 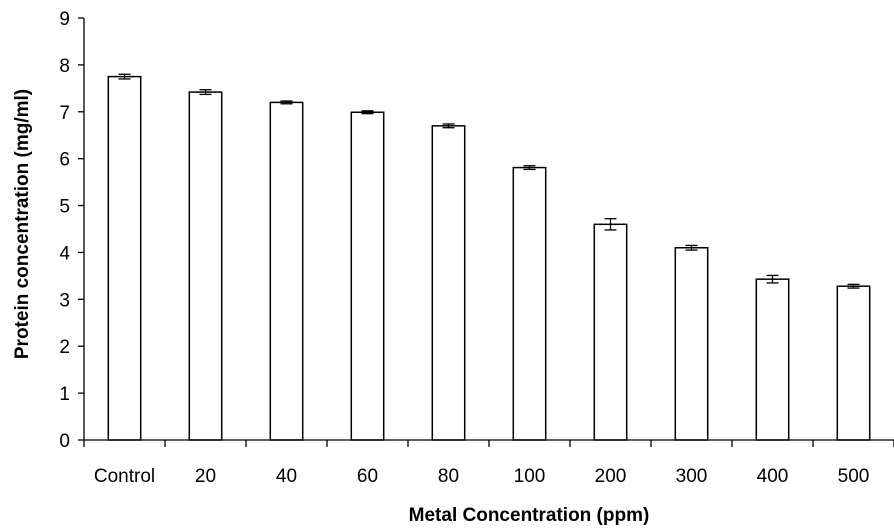 What do you see at coordinates (64, 347) in the screenshot?
I see `y-tick-label: 2` at bounding box center [64, 347].